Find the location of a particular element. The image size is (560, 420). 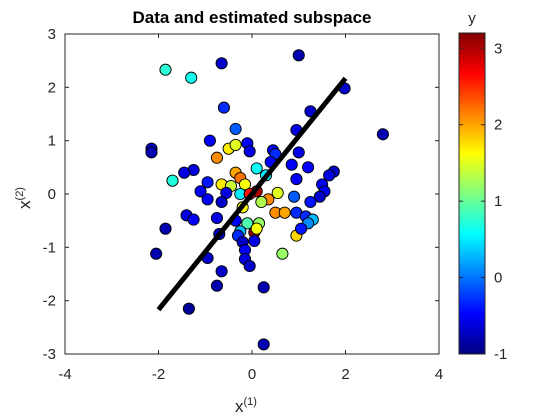

y-tick-label: -3 is located at coordinates (49, 354).